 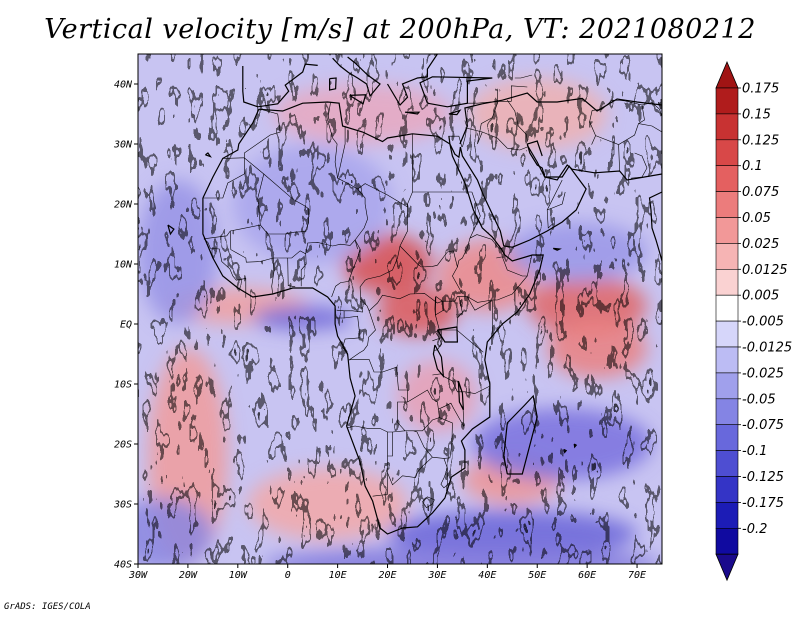 I want to click on colorbar-label: -0.1, so click(x=754, y=451).